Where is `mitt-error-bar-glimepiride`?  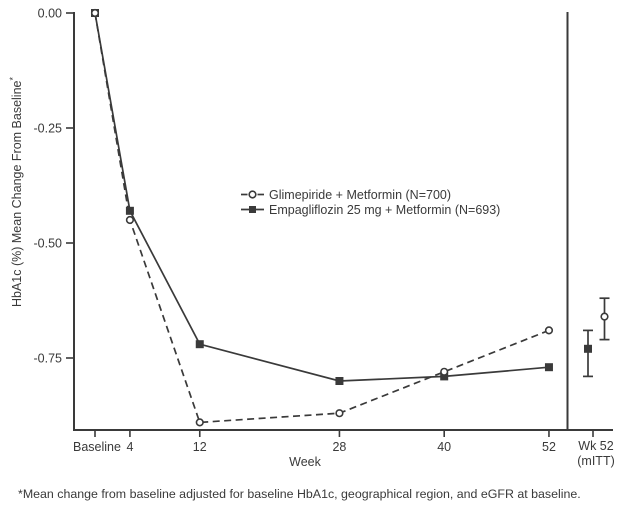 mitt-error-bar-glimepiride is located at coordinates (604, 319).